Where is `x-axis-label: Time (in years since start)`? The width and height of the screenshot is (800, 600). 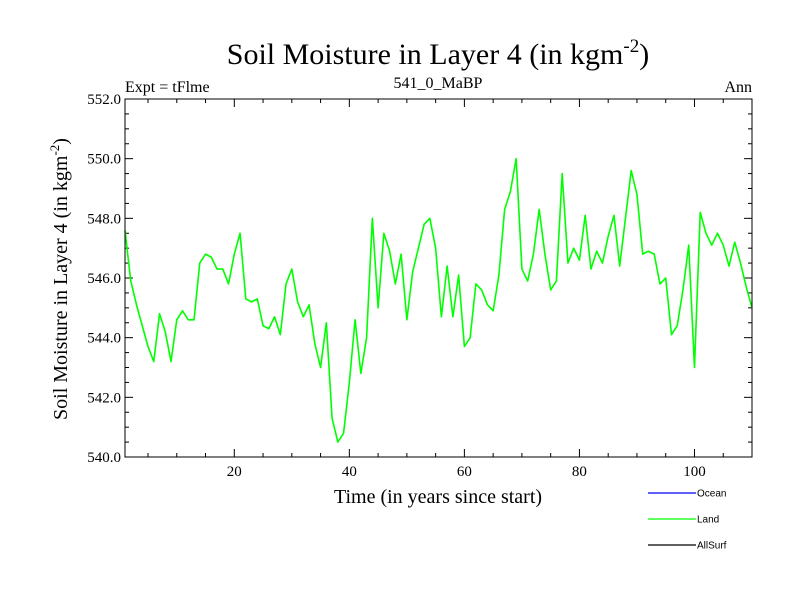 x-axis-label: Time (in years since start) is located at coordinates (438, 497).